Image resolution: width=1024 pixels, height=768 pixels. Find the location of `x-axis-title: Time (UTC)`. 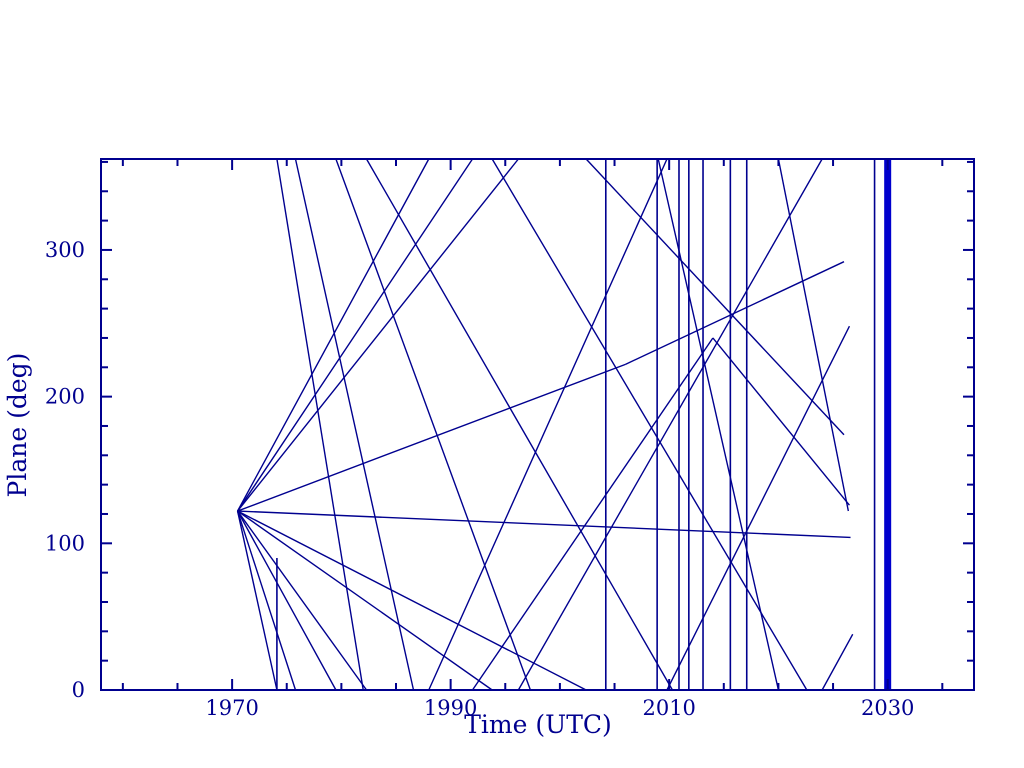

x-axis-title: Time (UTC) is located at coordinates (538, 724).